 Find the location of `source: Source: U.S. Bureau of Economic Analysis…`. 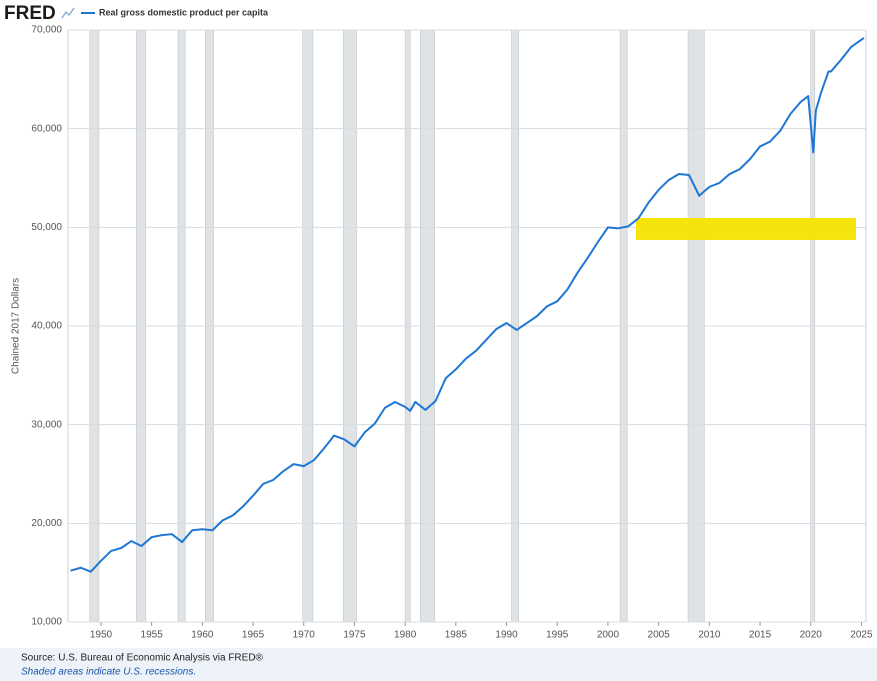

source: Source: U.S. Bureau of Economic Analysis… is located at coordinates (142, 658).